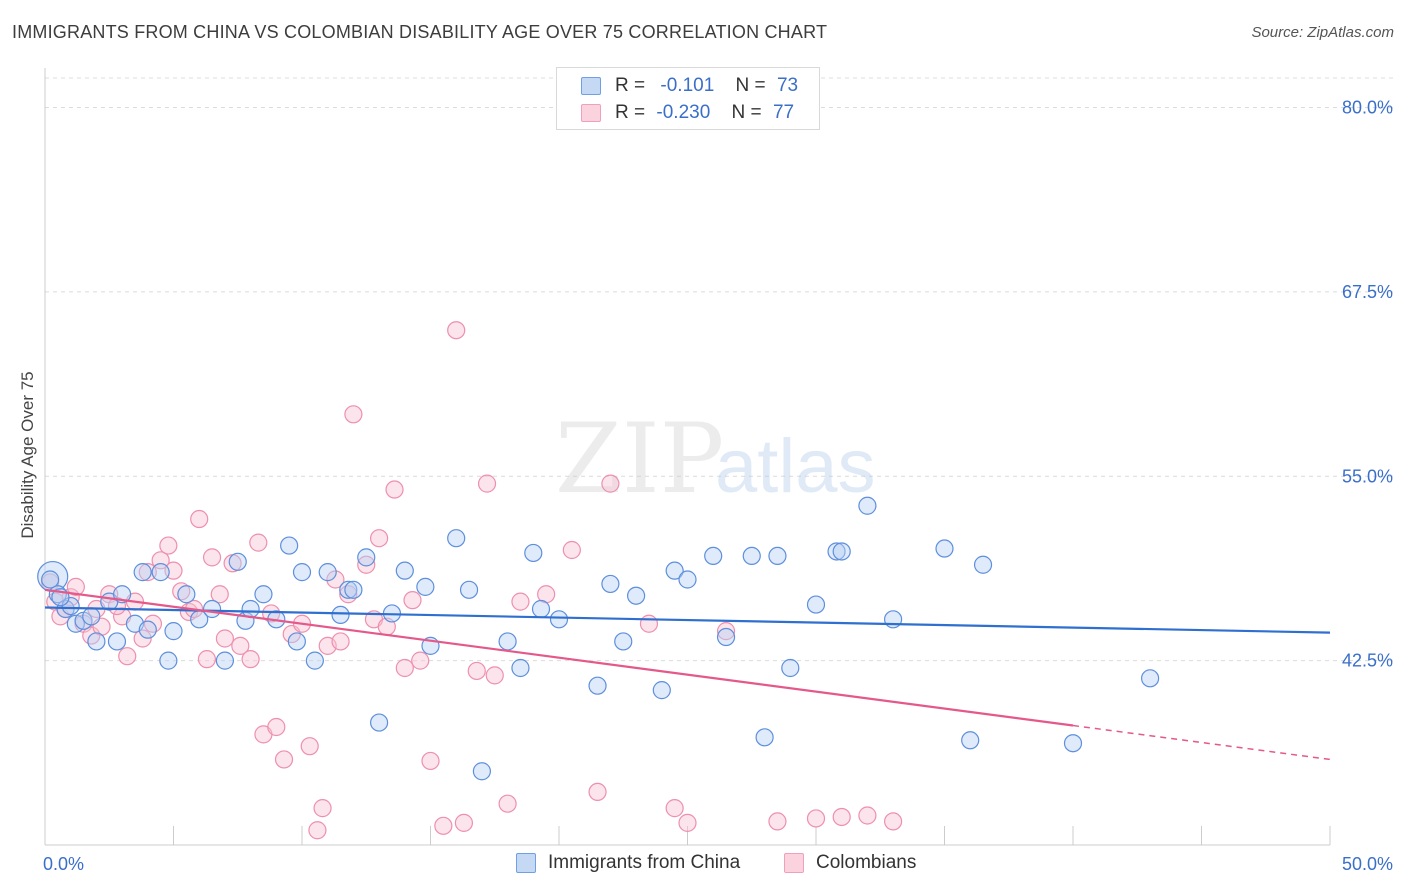 This screenshot has height=892, width=1406. What do you see at coordinates (591, 86) in the screenshot?
I see `china-swatch` at bounding box center [591, 86].